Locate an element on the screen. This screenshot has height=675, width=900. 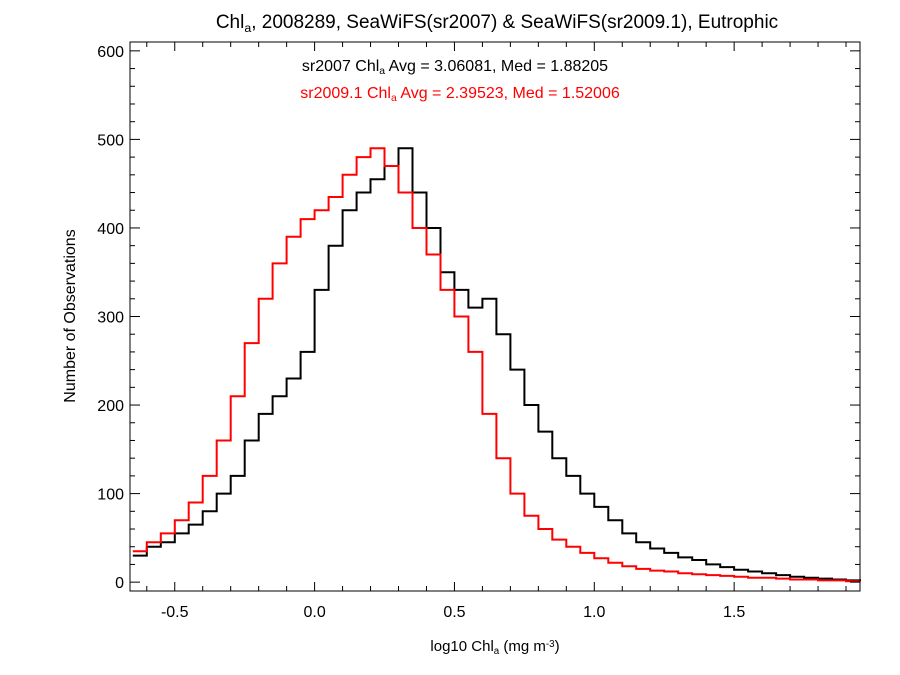
y-axis-label: Number of Observations is located at coordinates (70, 315).